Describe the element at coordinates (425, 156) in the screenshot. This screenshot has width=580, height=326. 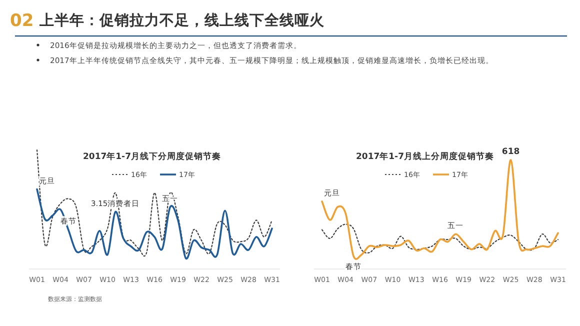
I see `chart-title: 2017年1-7月线上分周度促销节奏` at that location.